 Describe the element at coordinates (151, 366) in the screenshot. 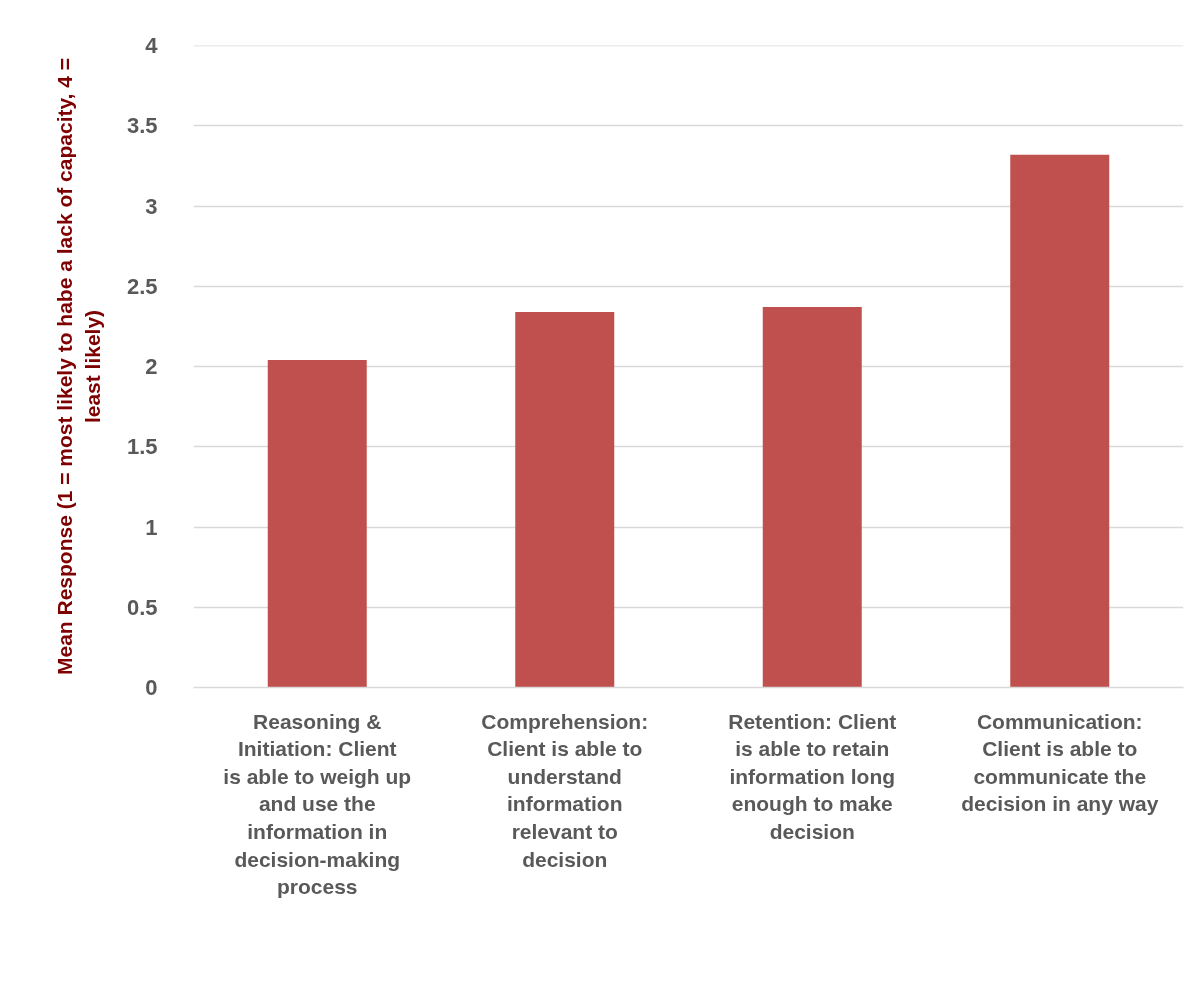

I see `y-tick-label: 2` at that location.